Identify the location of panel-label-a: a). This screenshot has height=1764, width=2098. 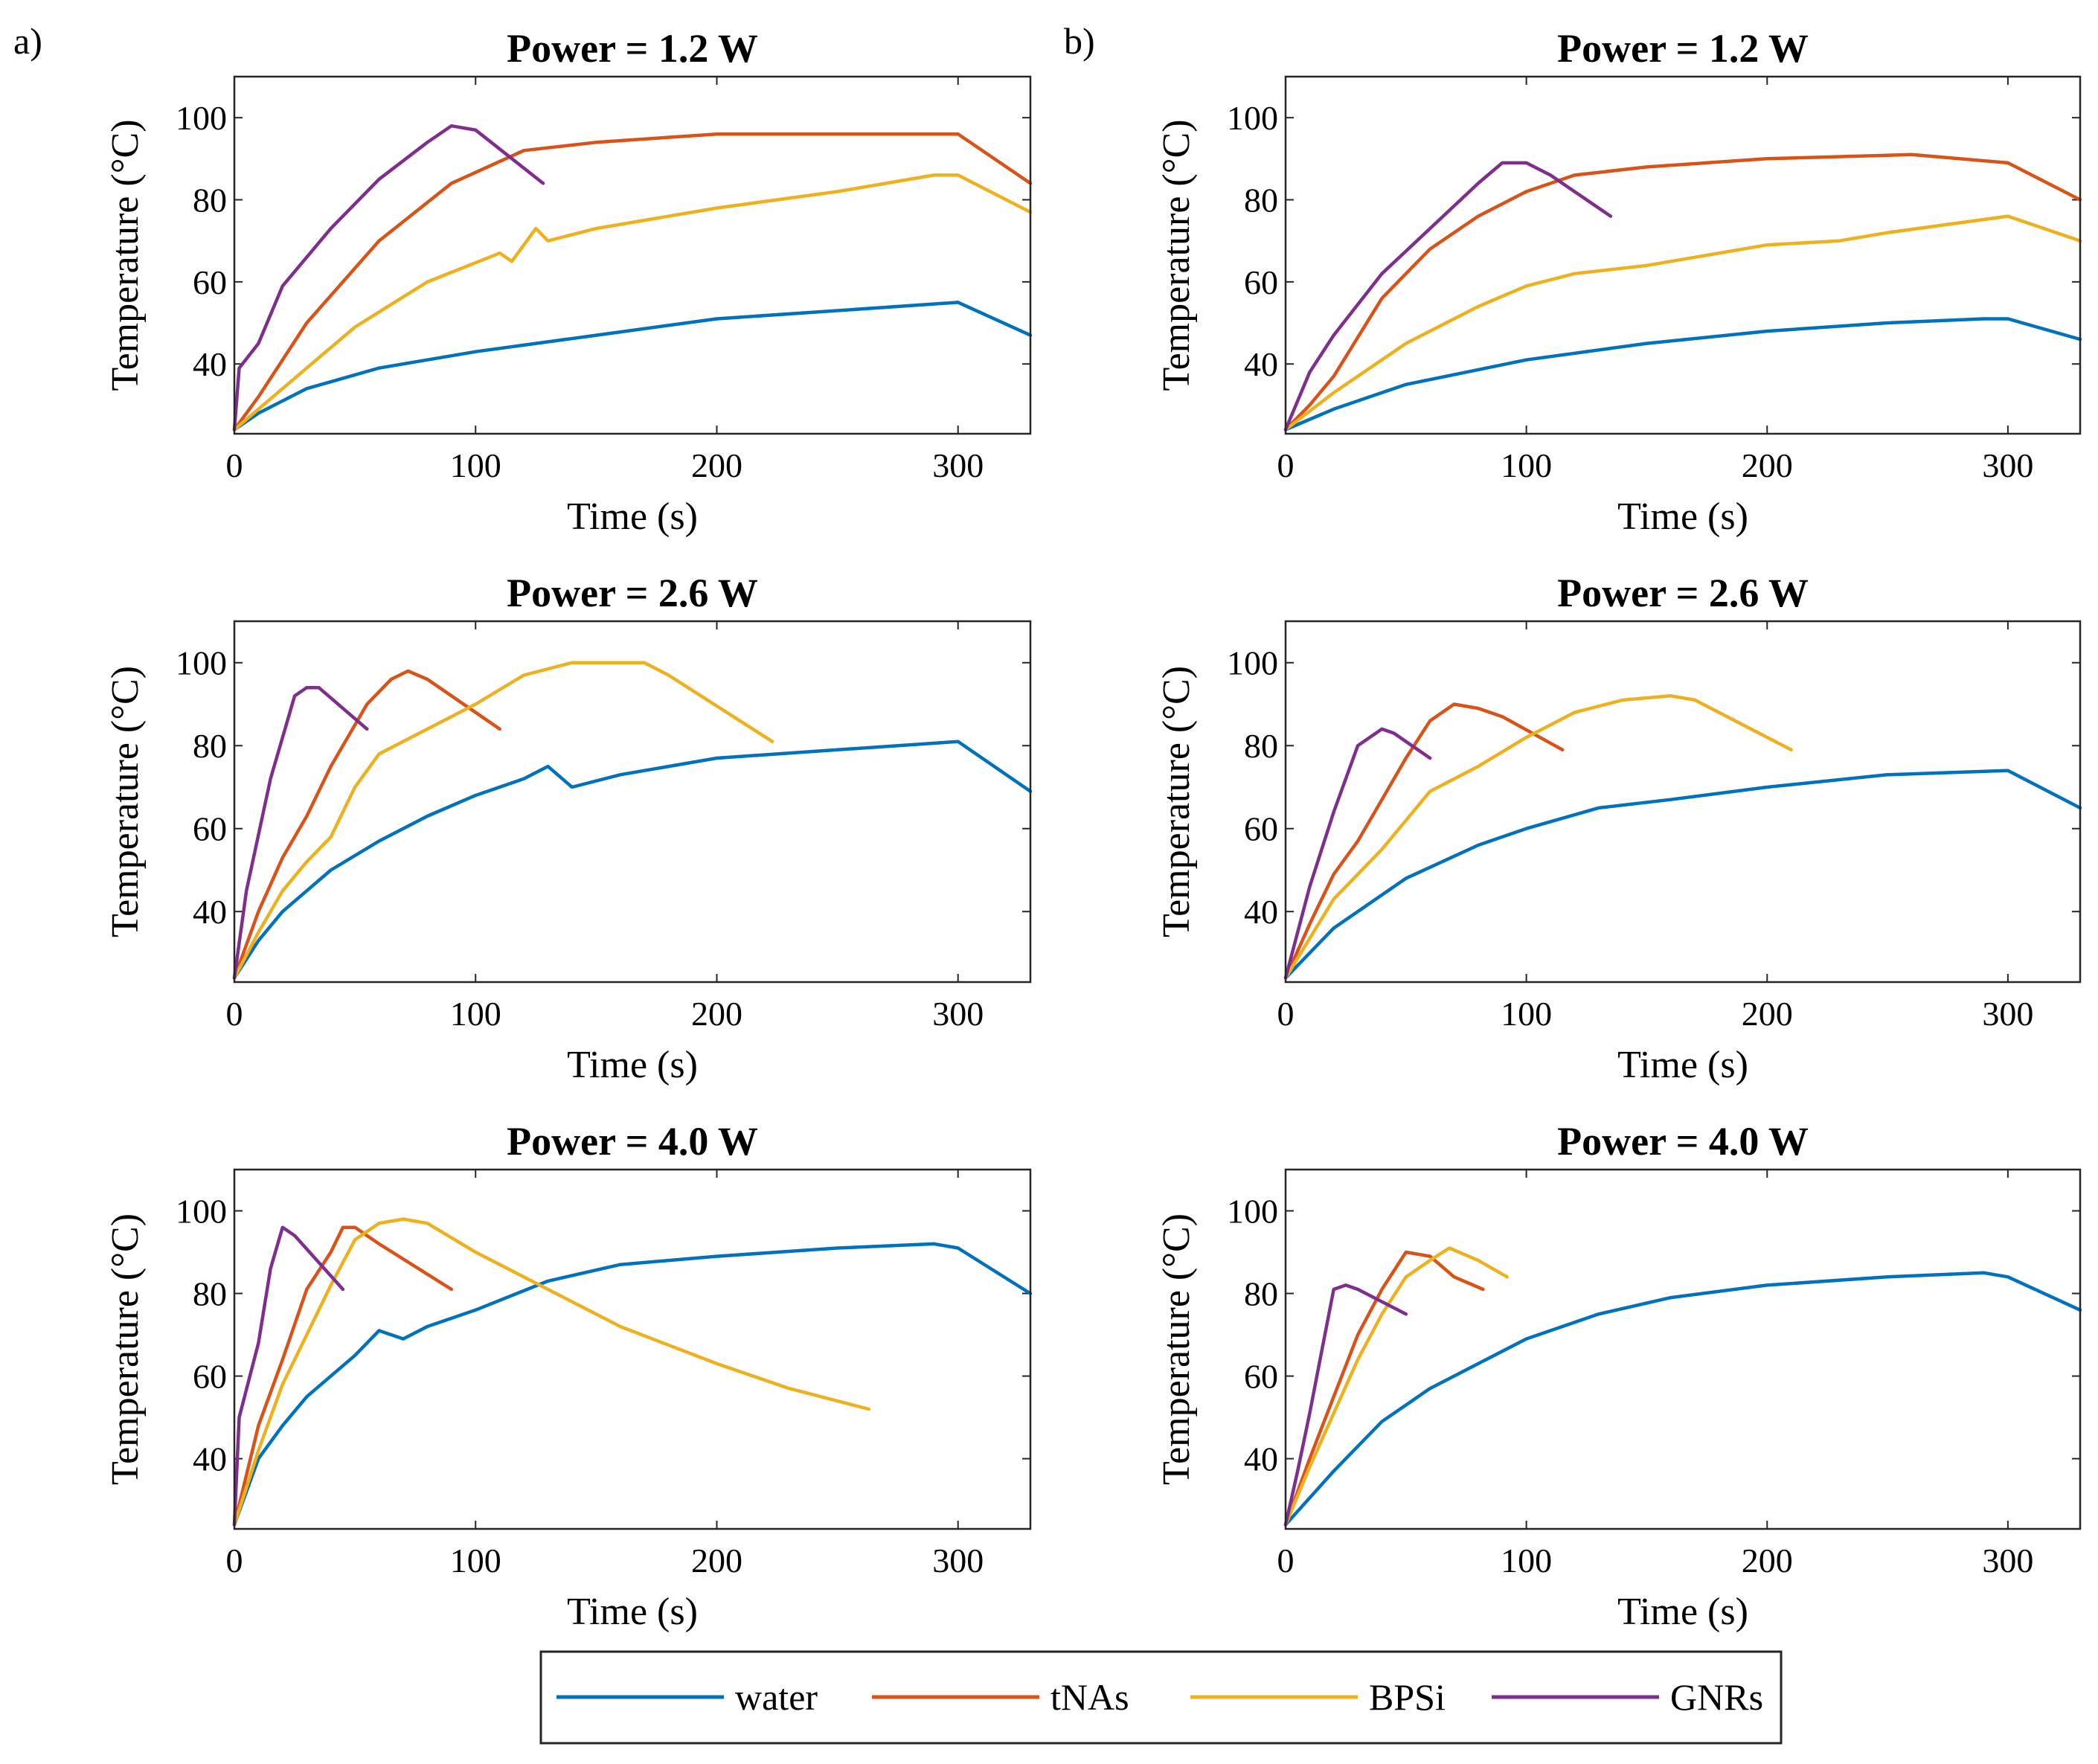
(27, 41).